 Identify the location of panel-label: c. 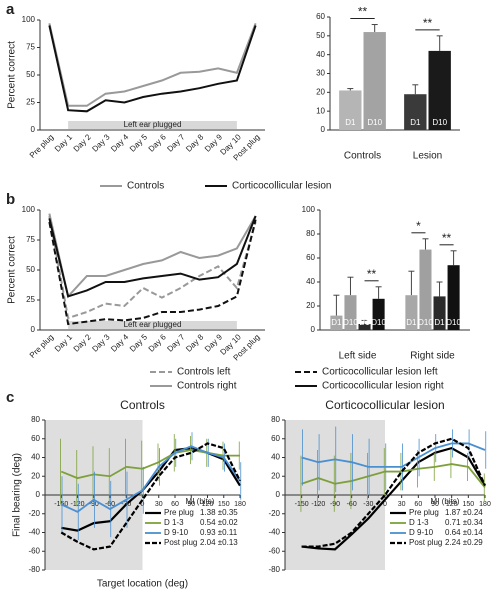
(10, 397).